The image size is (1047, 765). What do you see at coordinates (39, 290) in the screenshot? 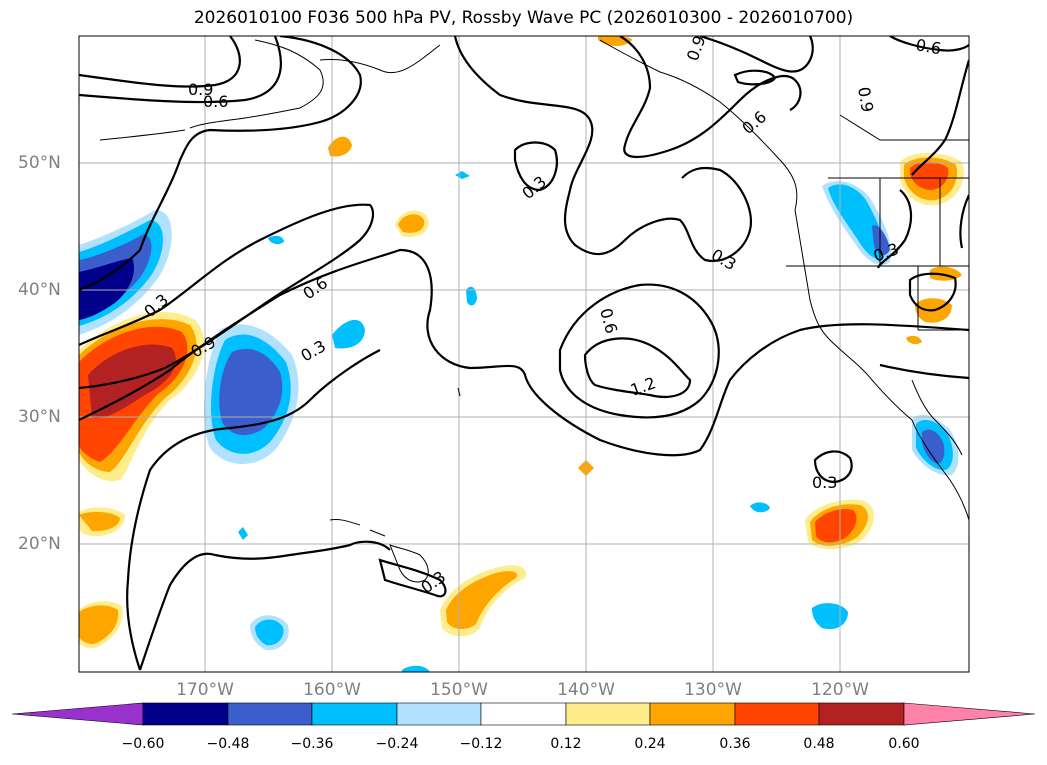
I see `lat-label-40n: 40°N` at bounding box center [39, 290].